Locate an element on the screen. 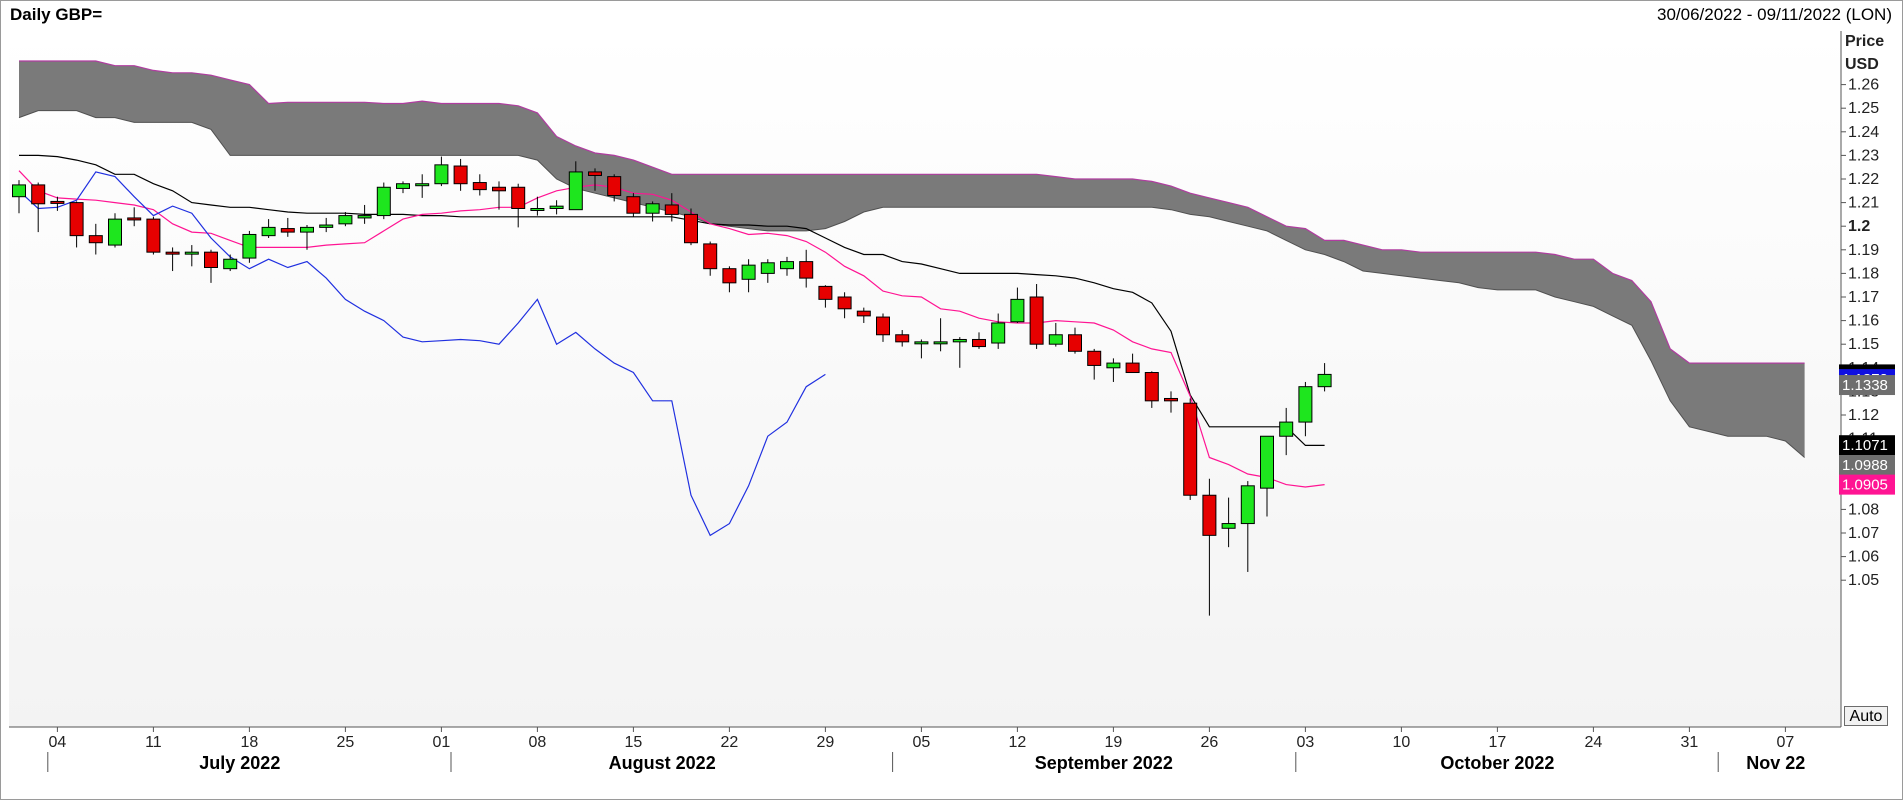 The width and height of the screenshot is (1903, 801). x-tick-label: 07 is located at coordinates (1786, 742).